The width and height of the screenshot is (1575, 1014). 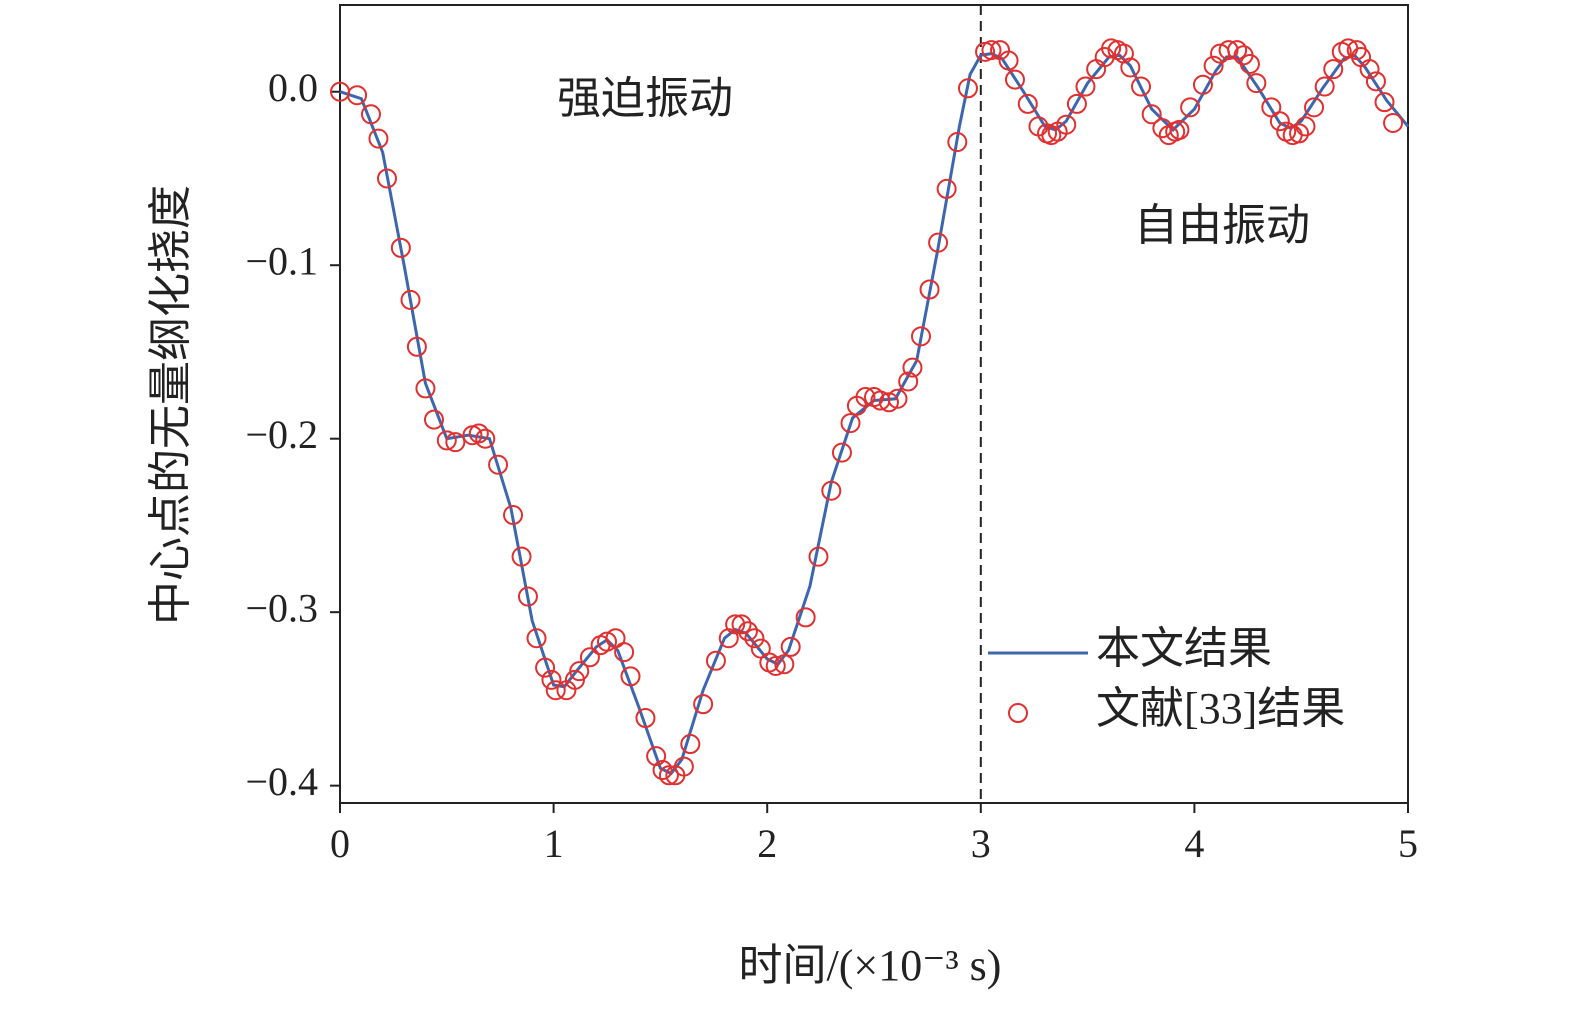 What do you see at coordinates (1408, 843) in the screenshot?
I see `x-tick-label: 5` at bounding box center [1408, 843].